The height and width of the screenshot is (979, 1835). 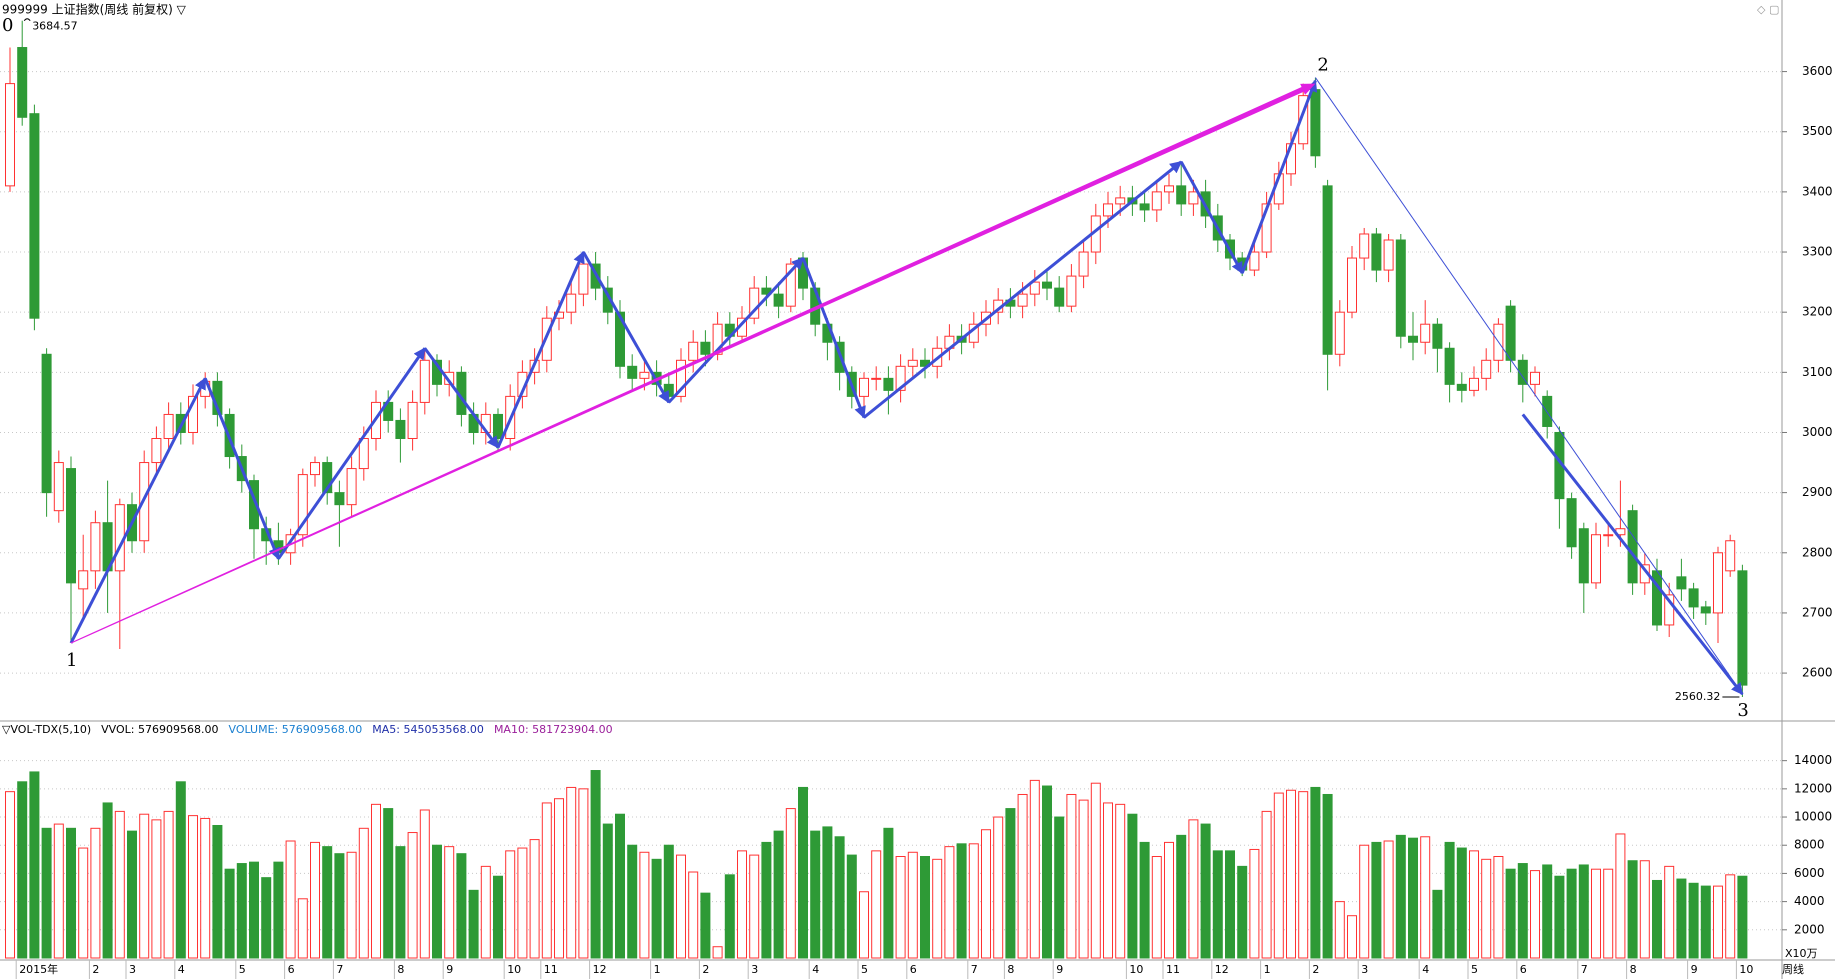 I want to click on indicator-header: VVOL: 576909568.00, so click(x=159, y=729).